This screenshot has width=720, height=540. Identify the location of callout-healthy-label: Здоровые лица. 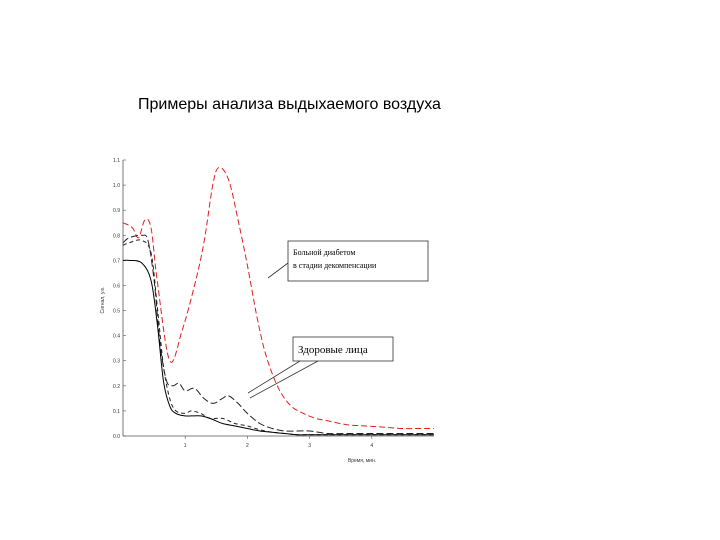
(333, 350).